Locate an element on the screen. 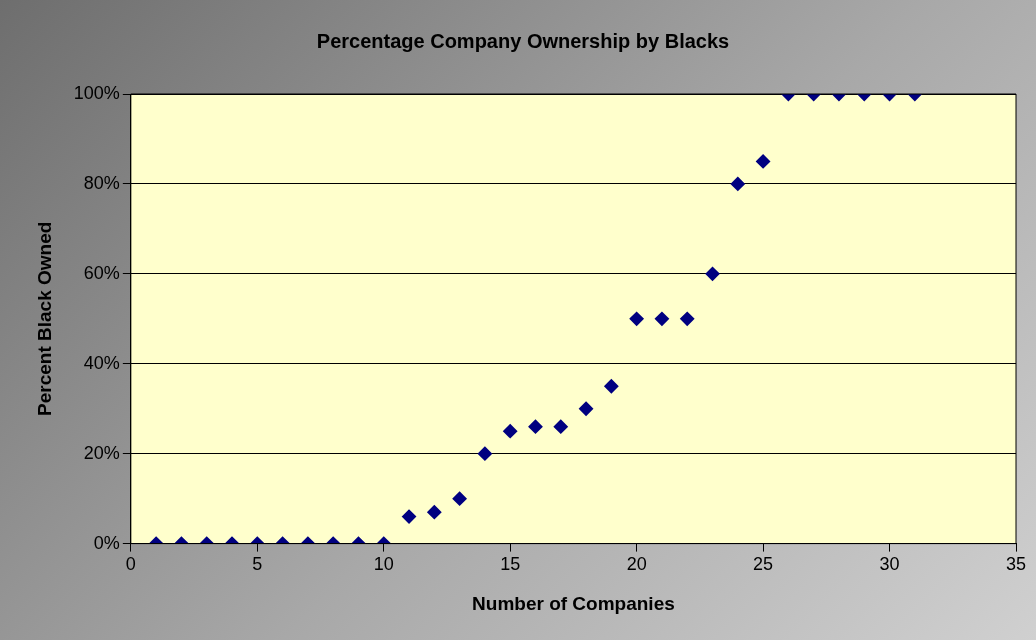 Image resolution: width=1036 pixels, height=640 pixels. x-tick-label: 30 is located at coordinates (889, 564).